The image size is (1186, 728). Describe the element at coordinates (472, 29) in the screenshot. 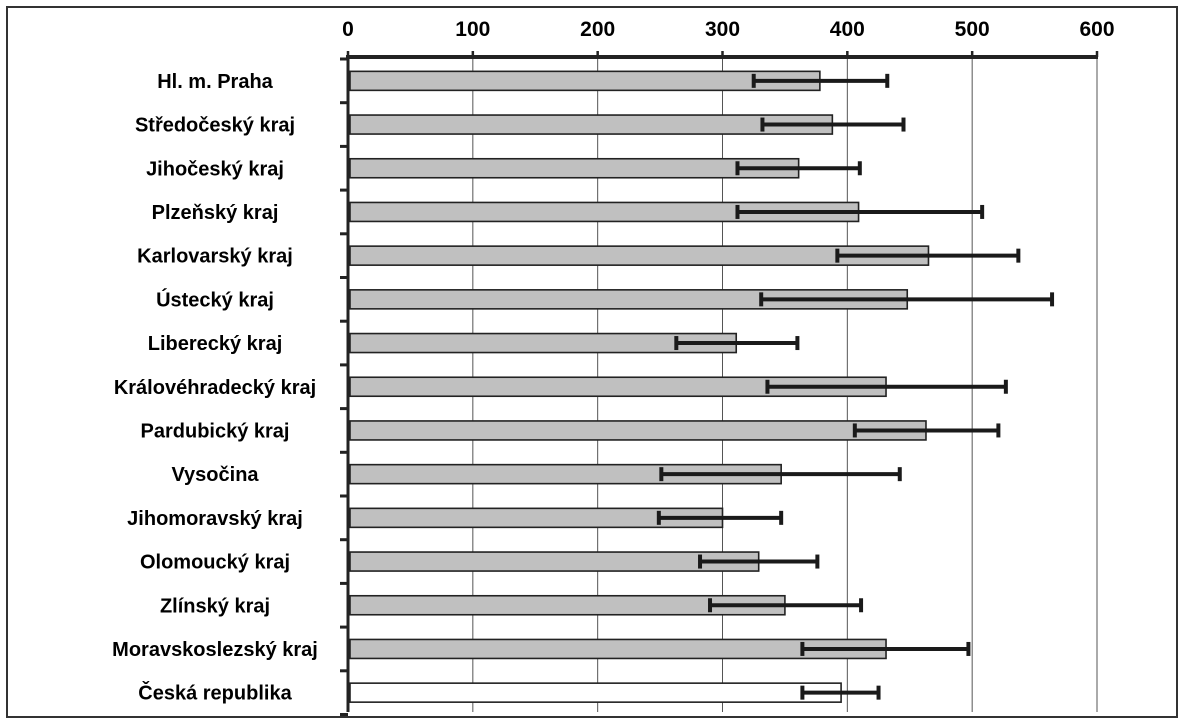

I see `x-tick-label: 100` at that location.